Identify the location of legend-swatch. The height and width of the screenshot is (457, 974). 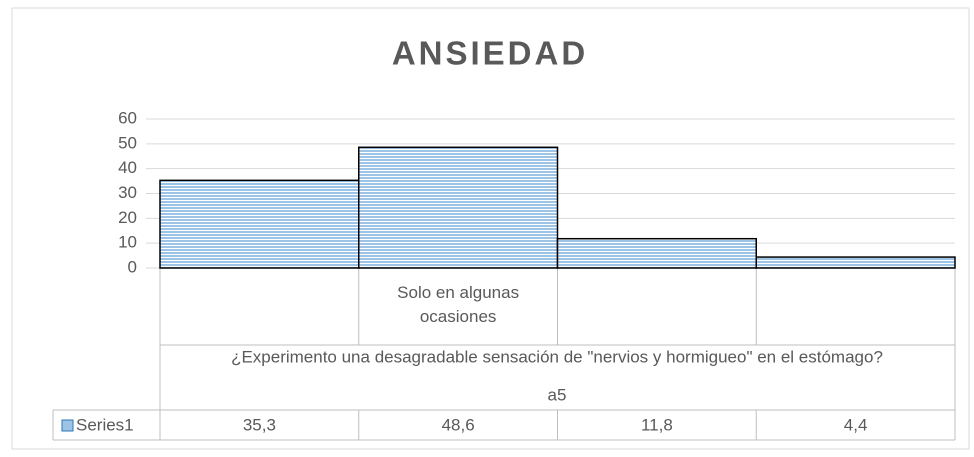
(67, 425).